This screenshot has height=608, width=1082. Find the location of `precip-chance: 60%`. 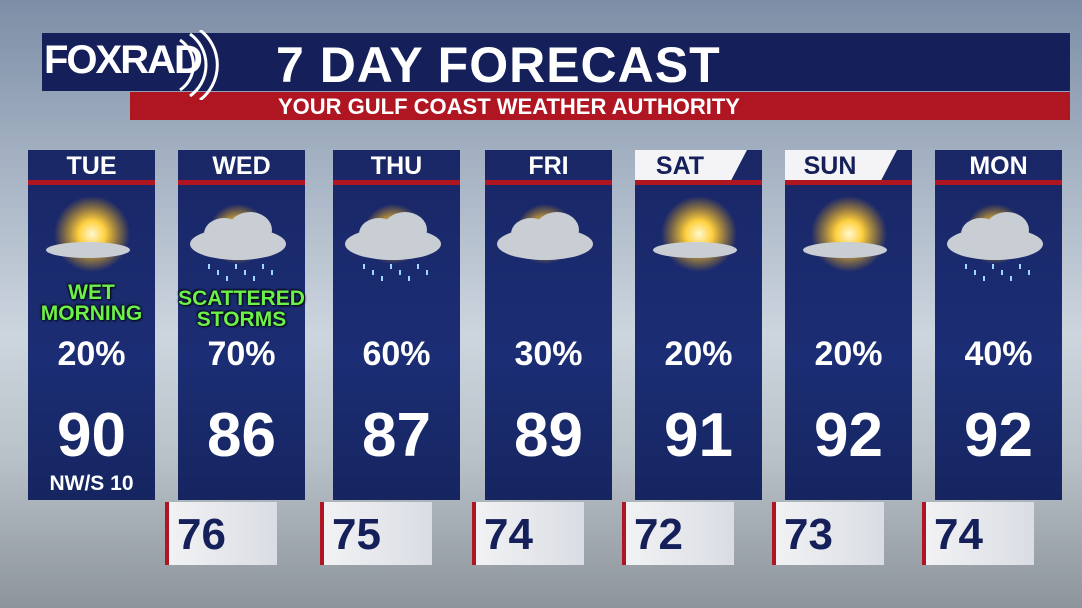

precip-chance: 60% is located at coordinates (396, 354).